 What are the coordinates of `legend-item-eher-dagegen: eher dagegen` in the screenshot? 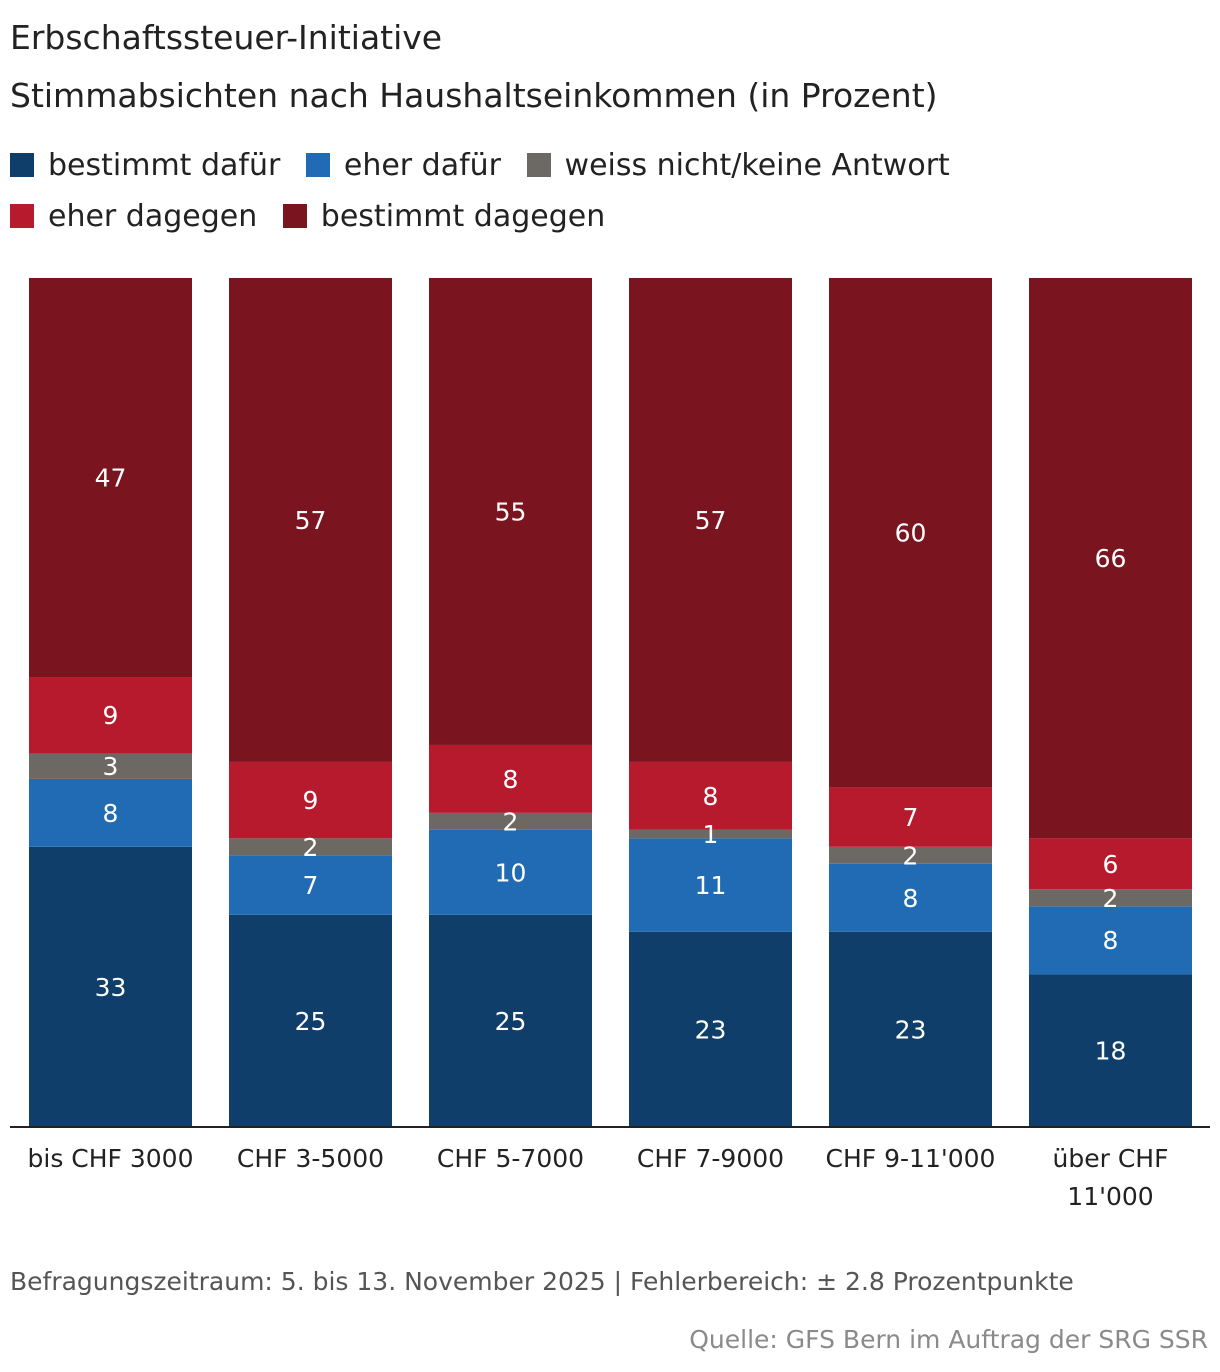 It's located at (133, 216).